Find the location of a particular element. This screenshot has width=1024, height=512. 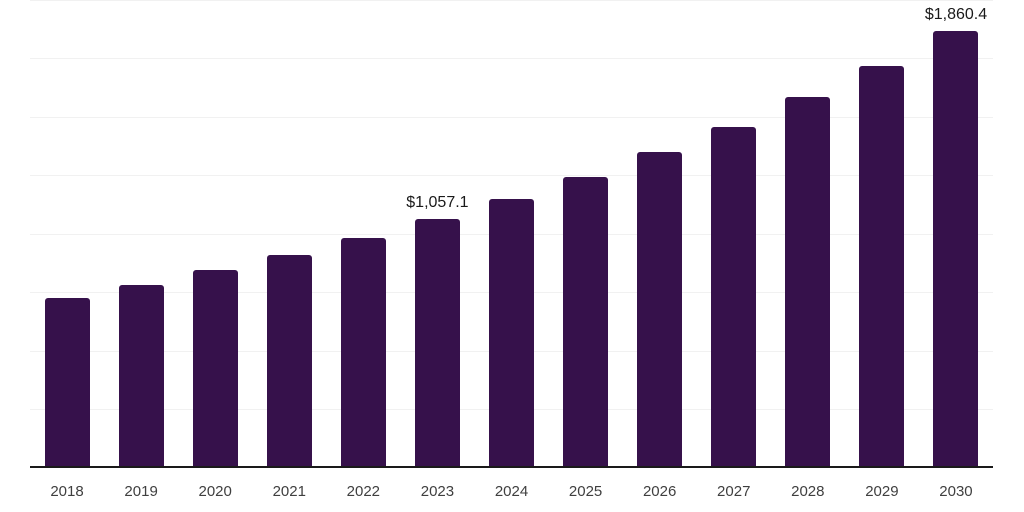

bar-slot-2024 is located at coordinates (511, 233).